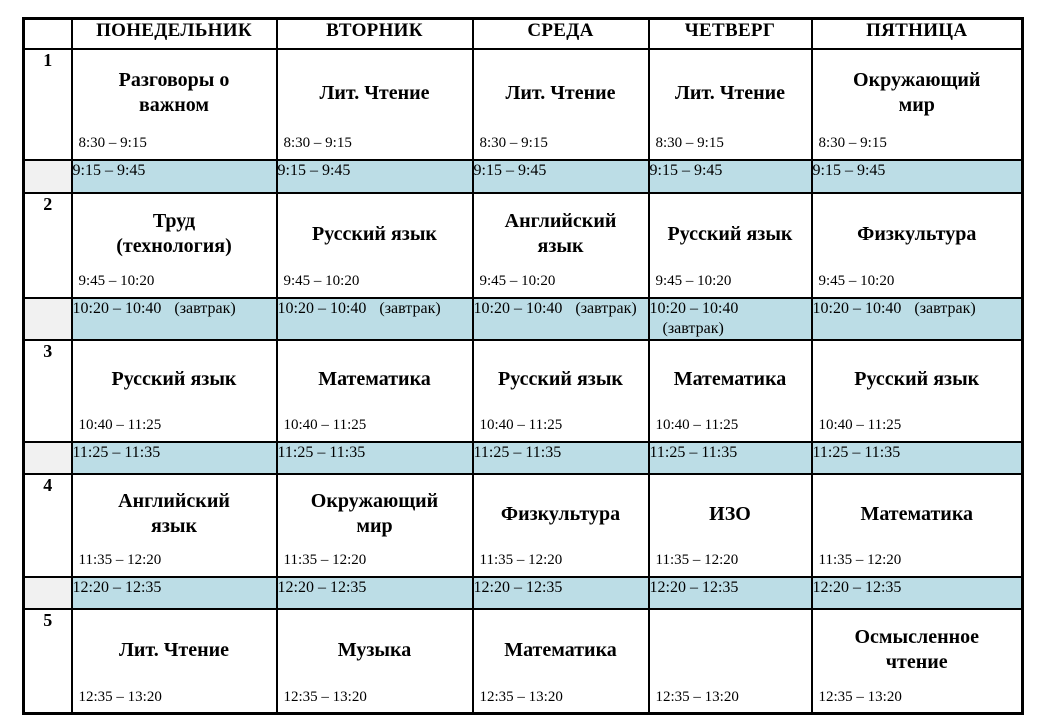  I want to click on lesson-cell: Труд (технология) 9:45 – 10:20, so click(174, 245).